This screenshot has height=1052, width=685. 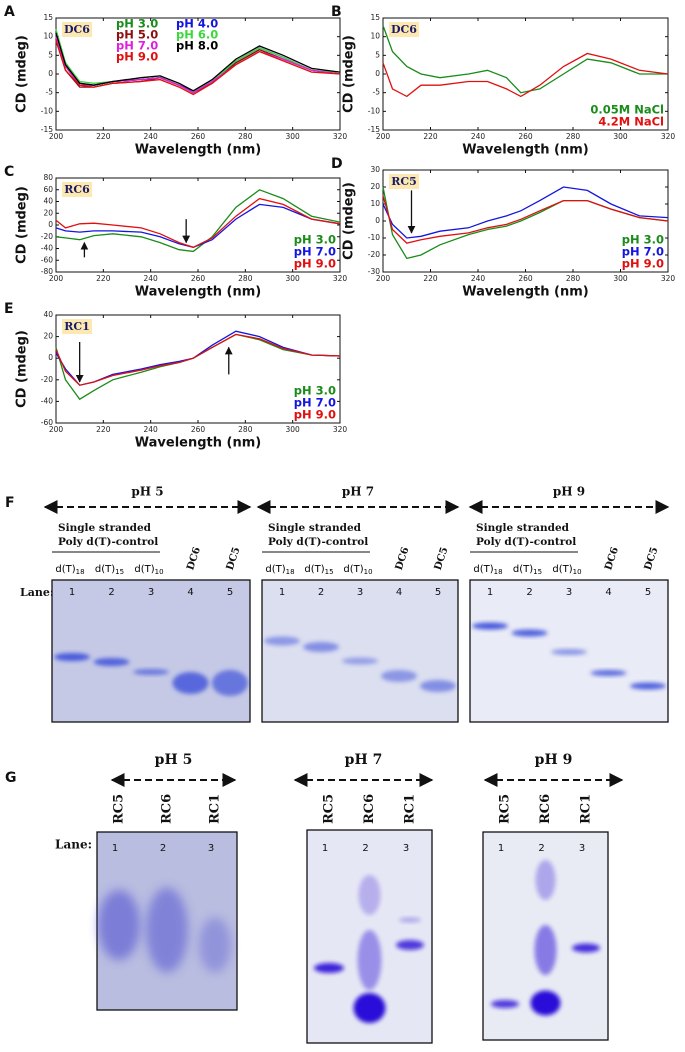 I want to click on y-tick-label: -30, so click(x=374, y=271).